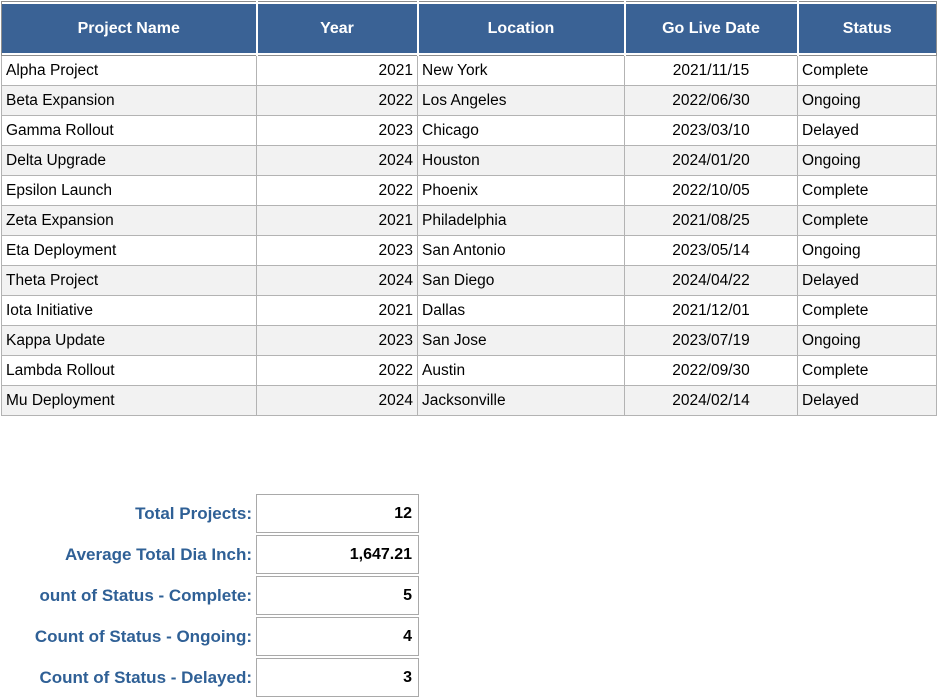  Describe the element at coordinates (129, 340) in the screenshot. I see `cell-project-name: Kappa Update` at that location.